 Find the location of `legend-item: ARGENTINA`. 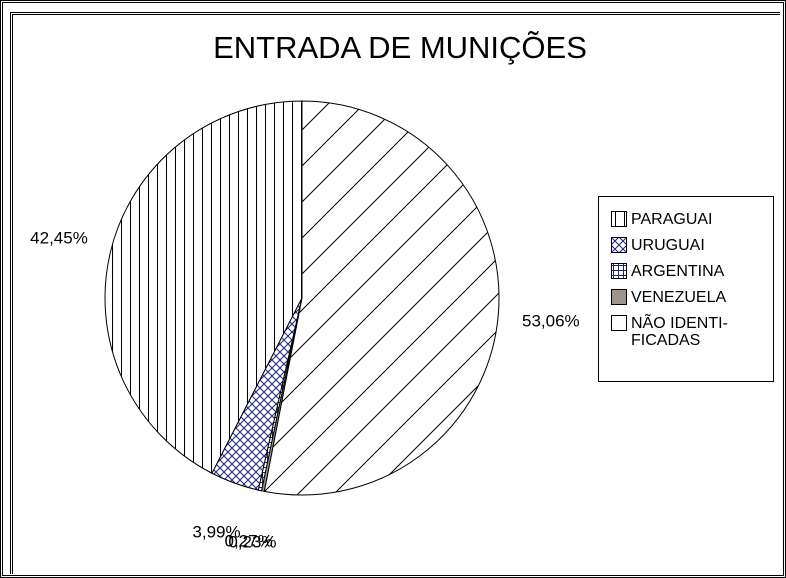

legend-item: ARGENTINA is located at coordinates (692, 271).